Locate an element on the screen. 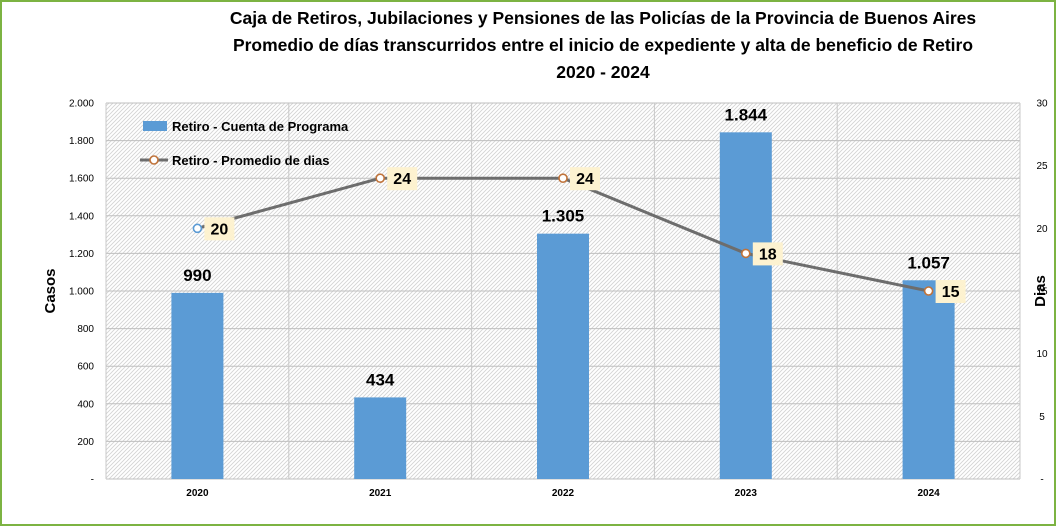 This screenshot has width=1060, height=530. line-data-label: 18 is located at coordinates (768, 254).